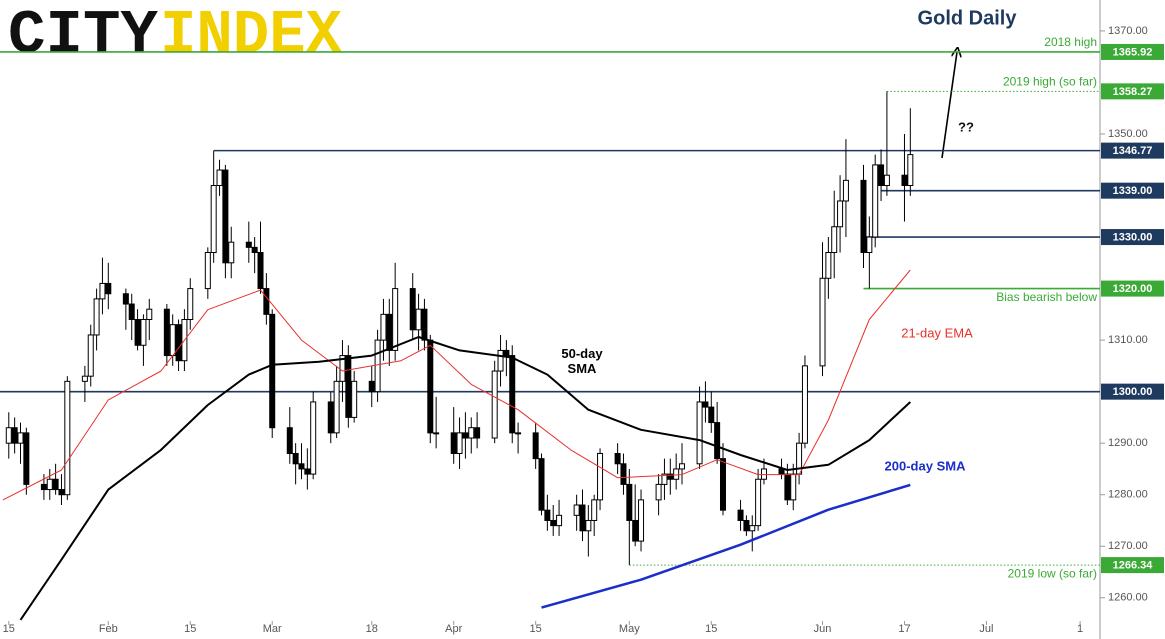  What do you see at coordinates (108, 629) in the screenshot?
I see `x-tick-label: Feb` at bounding box center [108, 629].